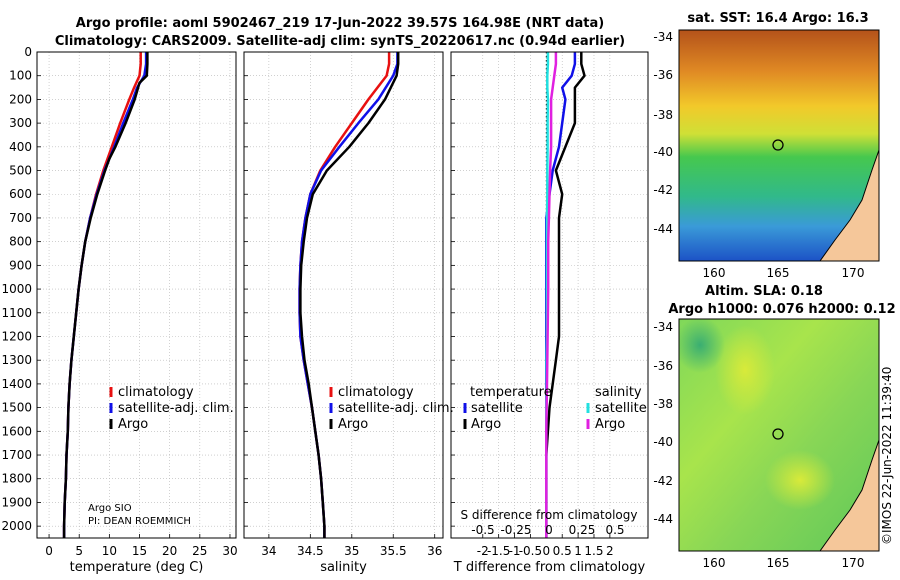 The width and height of the screenshot is (900, 580). Describe the element at coordinates (20, 218) in the screenshot. I see `y-tick-label: 700` at that location.